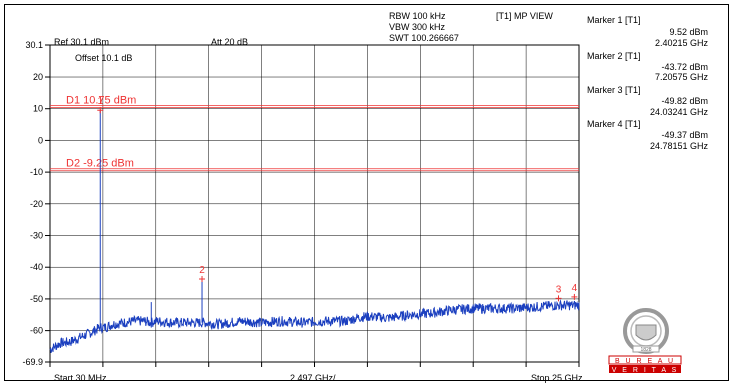 The width and height of the screenshot is (733, 385). Describe the element at coordinates (575, 288) in the screenshot. I see `marker-number: 4` at that location.